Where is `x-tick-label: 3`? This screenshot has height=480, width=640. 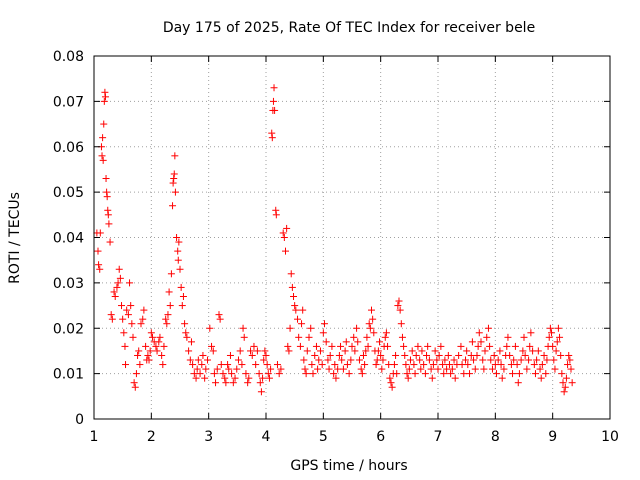 x-tick-label: 3 is located at coordinates (208, 437).